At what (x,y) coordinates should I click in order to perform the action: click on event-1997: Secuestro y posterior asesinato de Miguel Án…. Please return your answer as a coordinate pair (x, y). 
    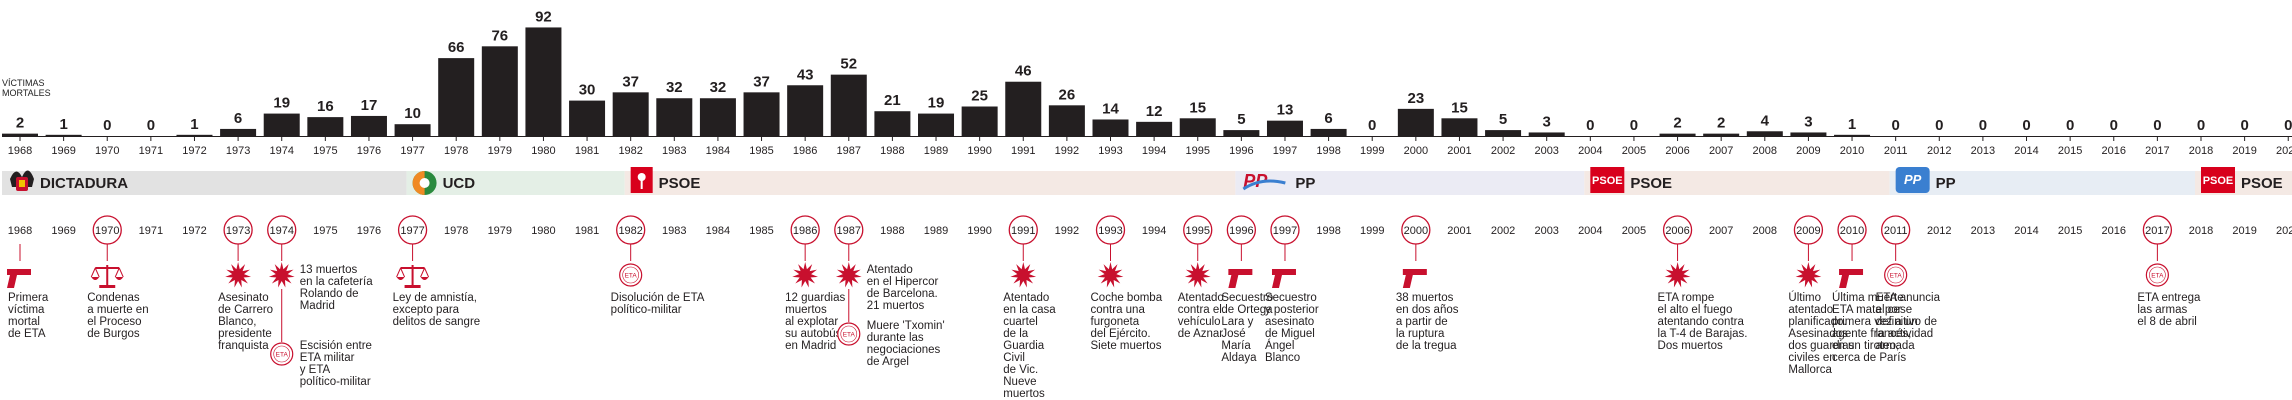
    Looking at the image, I should click on (1292, 289).